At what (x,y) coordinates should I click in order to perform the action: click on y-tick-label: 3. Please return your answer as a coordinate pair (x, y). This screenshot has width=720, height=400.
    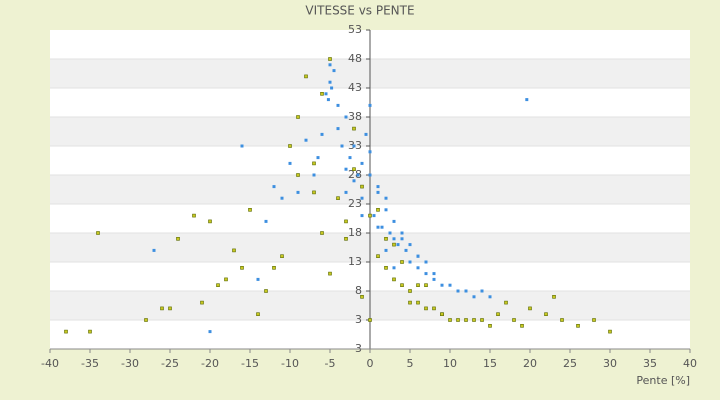
    Looking at the image, I should click on (358, 319).